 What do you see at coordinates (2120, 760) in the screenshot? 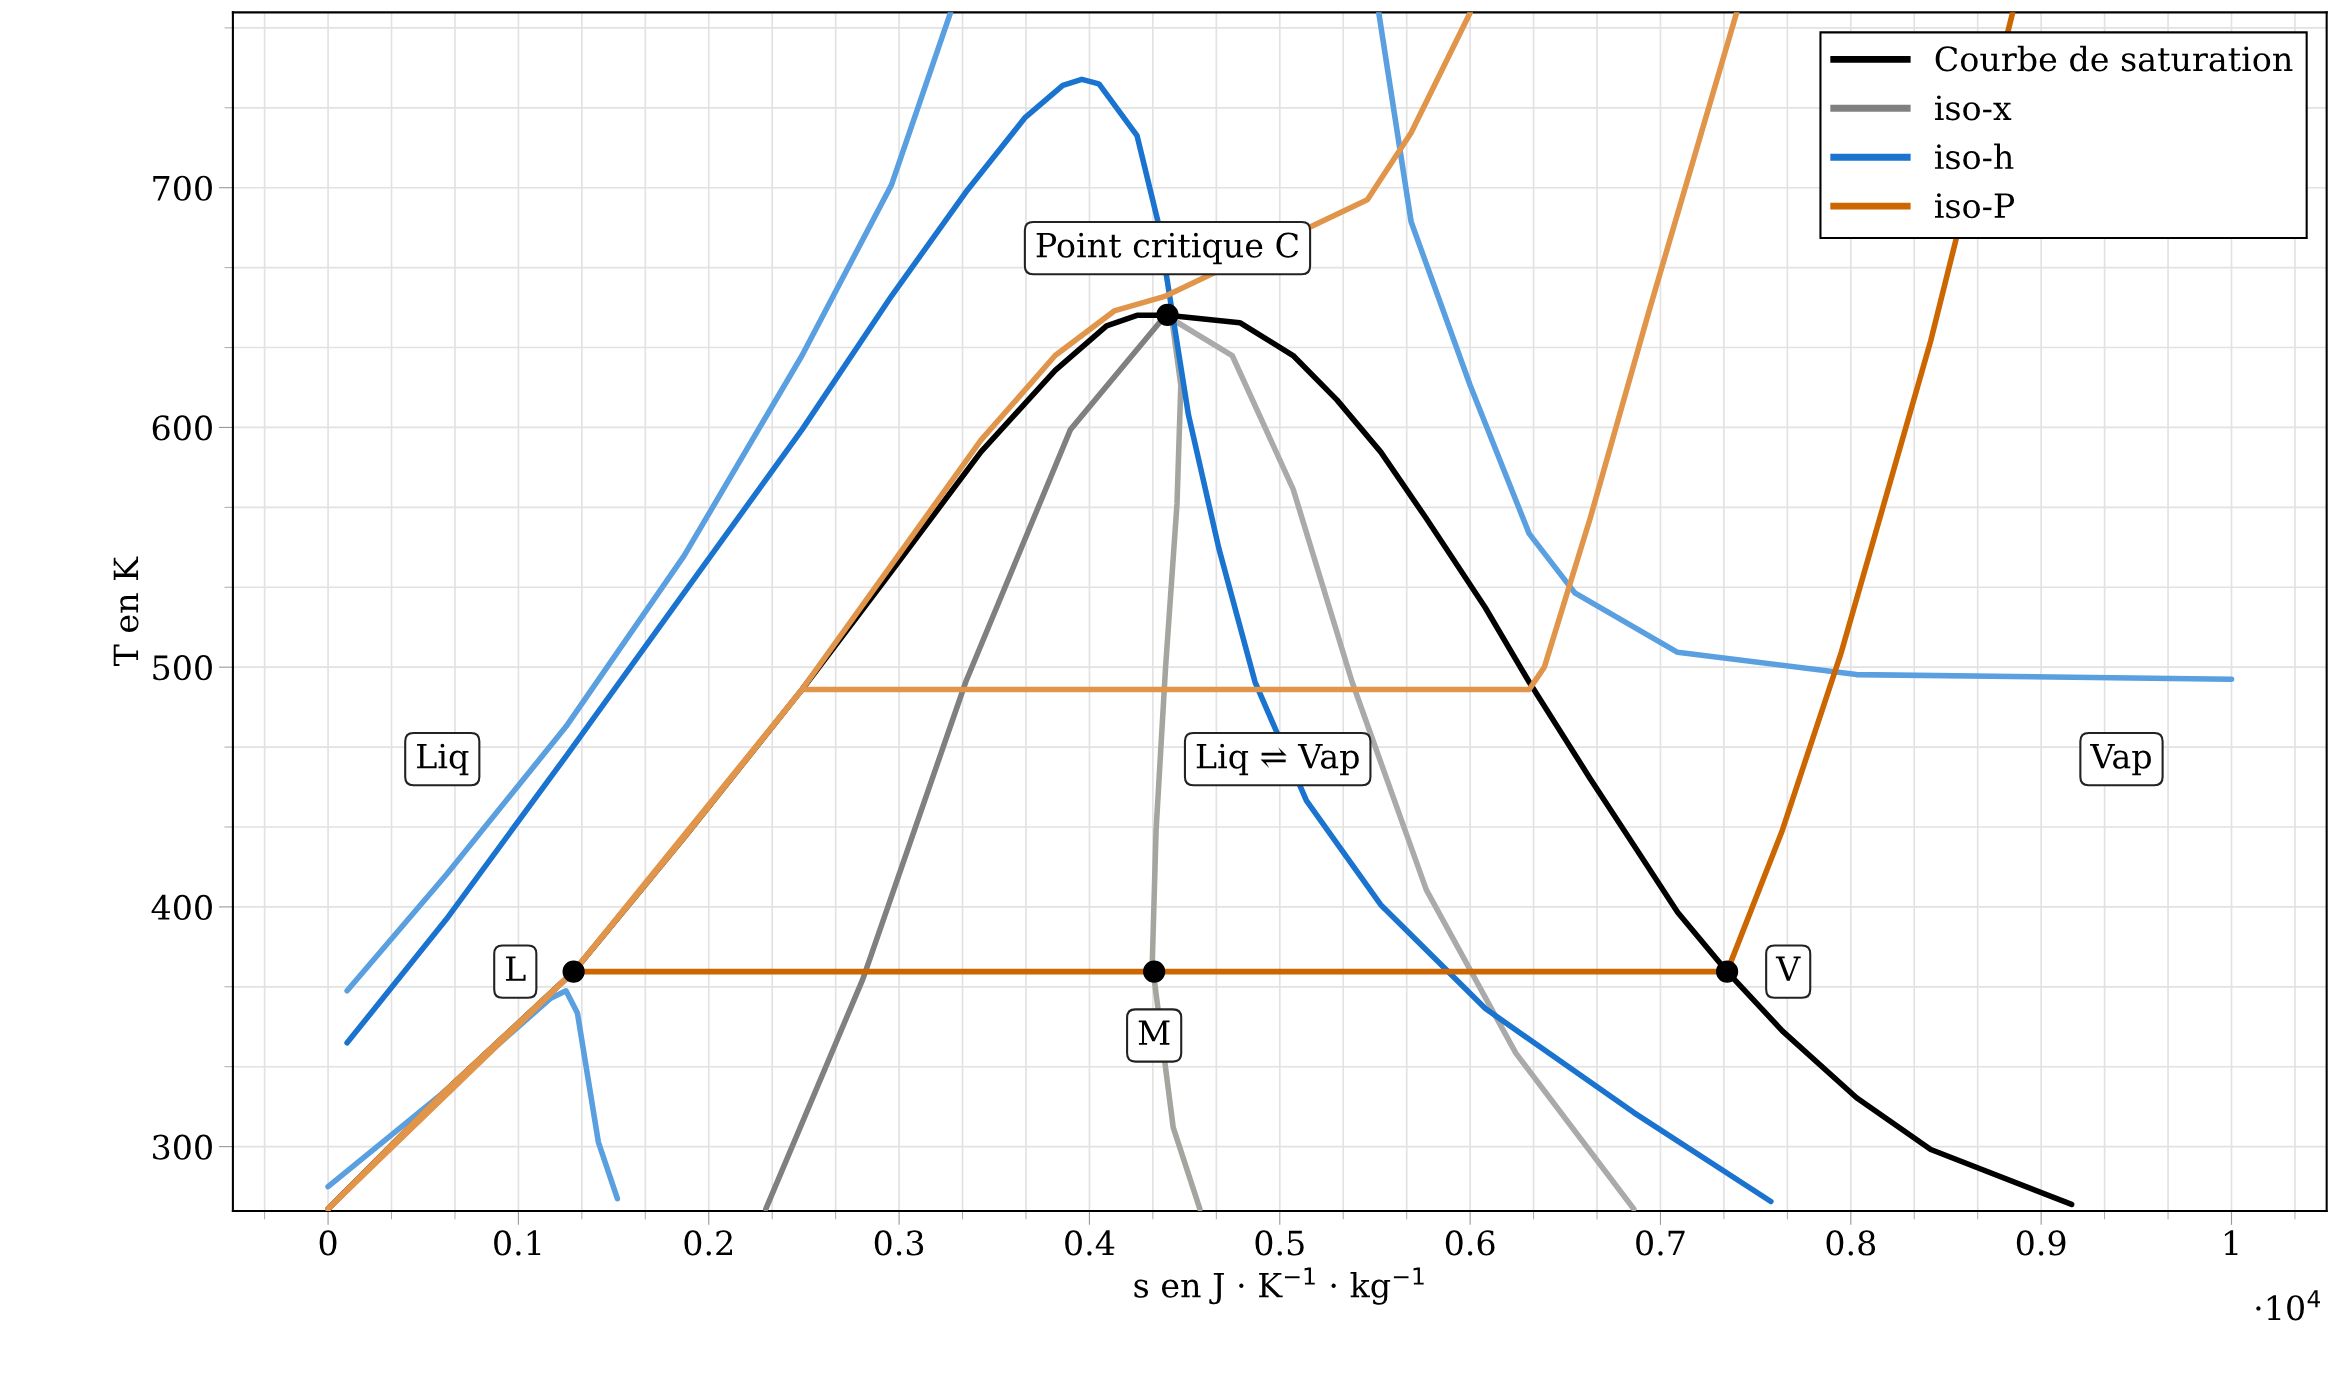
I see `annotation: Vap` at bounding box center [2120, 760].